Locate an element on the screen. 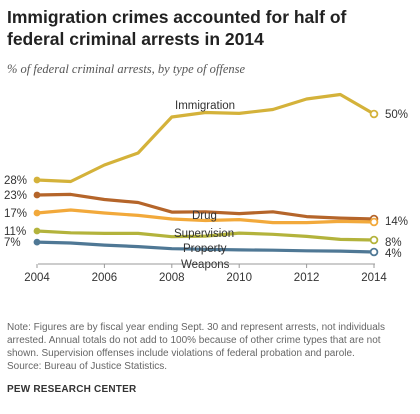 This screenshot has width=420, height=414. series-line-weapons is located at coordinates (205, 247).